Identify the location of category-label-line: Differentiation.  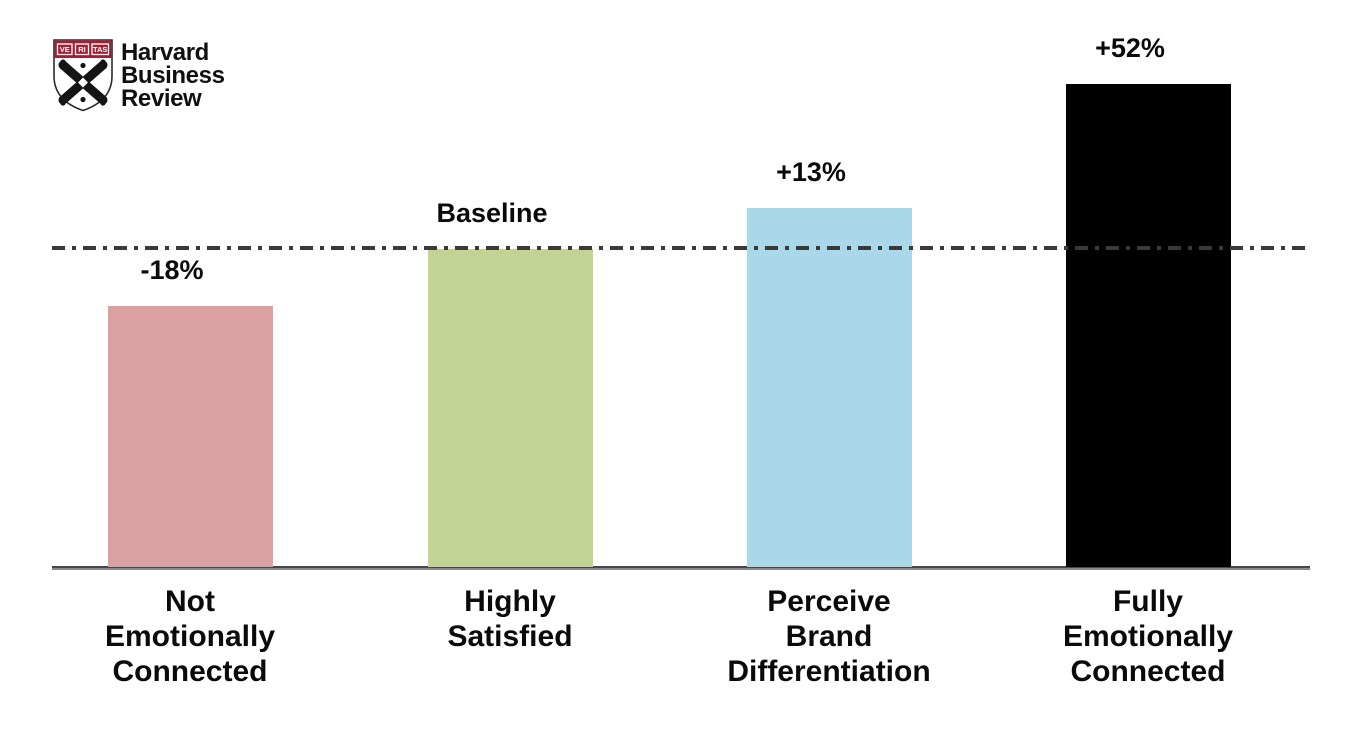
(829, 671).